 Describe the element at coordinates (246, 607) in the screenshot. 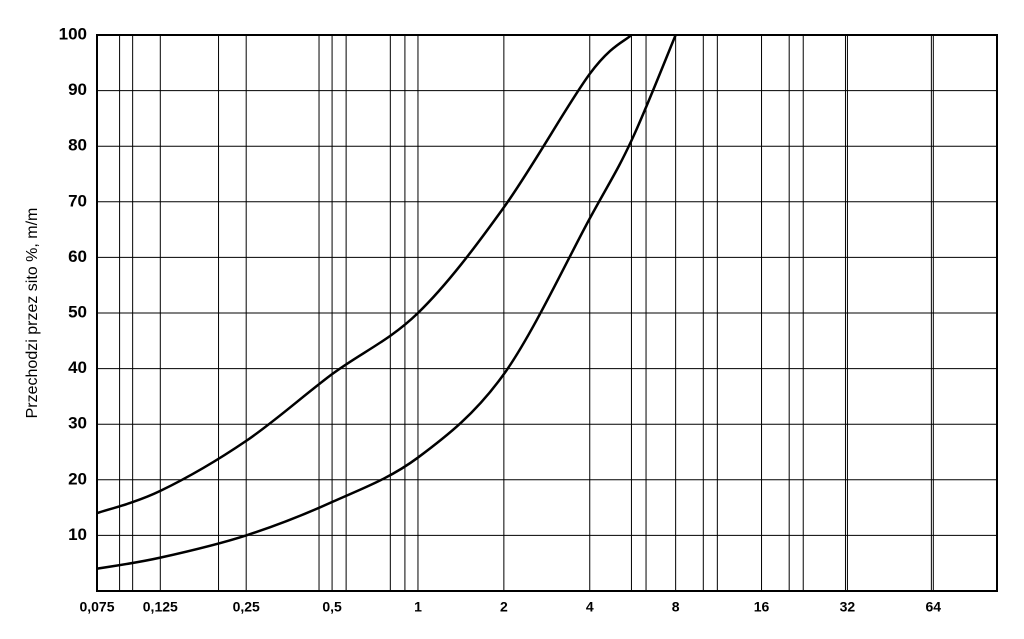

I see `x-tick-label: 0,25` at that location.